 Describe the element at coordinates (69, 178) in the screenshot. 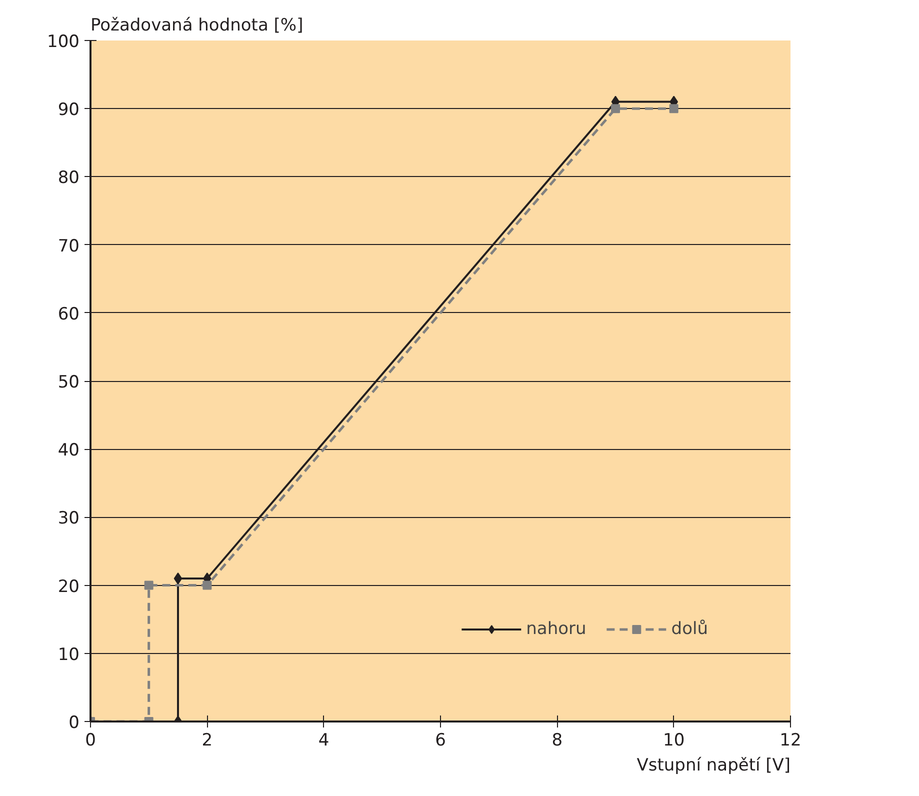

I see `y-tick-label: 80` at that location.